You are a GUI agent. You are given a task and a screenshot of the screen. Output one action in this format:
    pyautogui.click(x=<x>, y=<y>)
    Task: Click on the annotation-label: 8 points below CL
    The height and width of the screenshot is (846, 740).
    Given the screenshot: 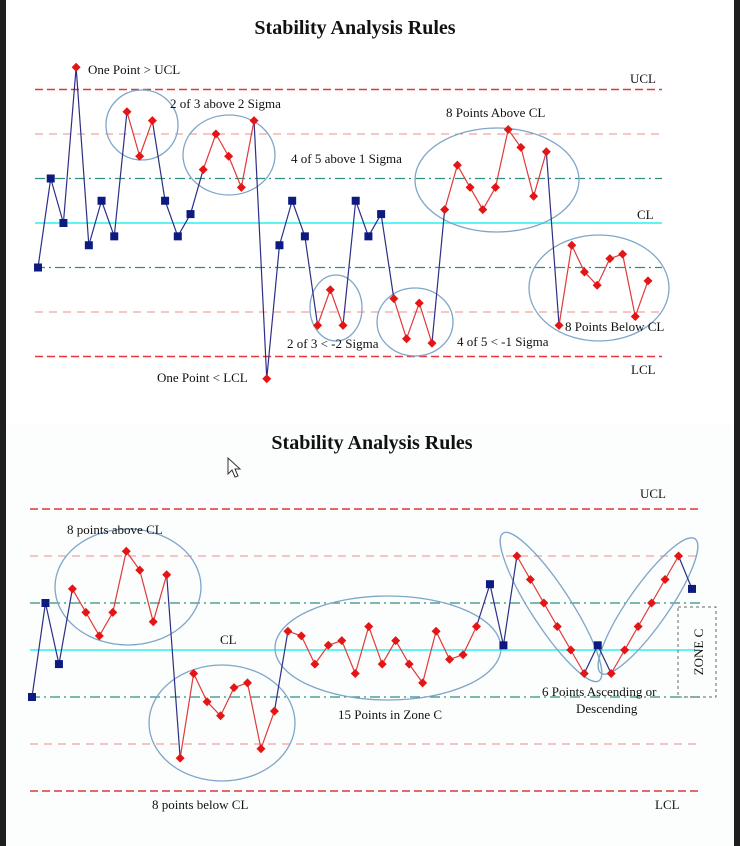 What is the action you would take?
    pyautogui.click(x=200, y=804)
    